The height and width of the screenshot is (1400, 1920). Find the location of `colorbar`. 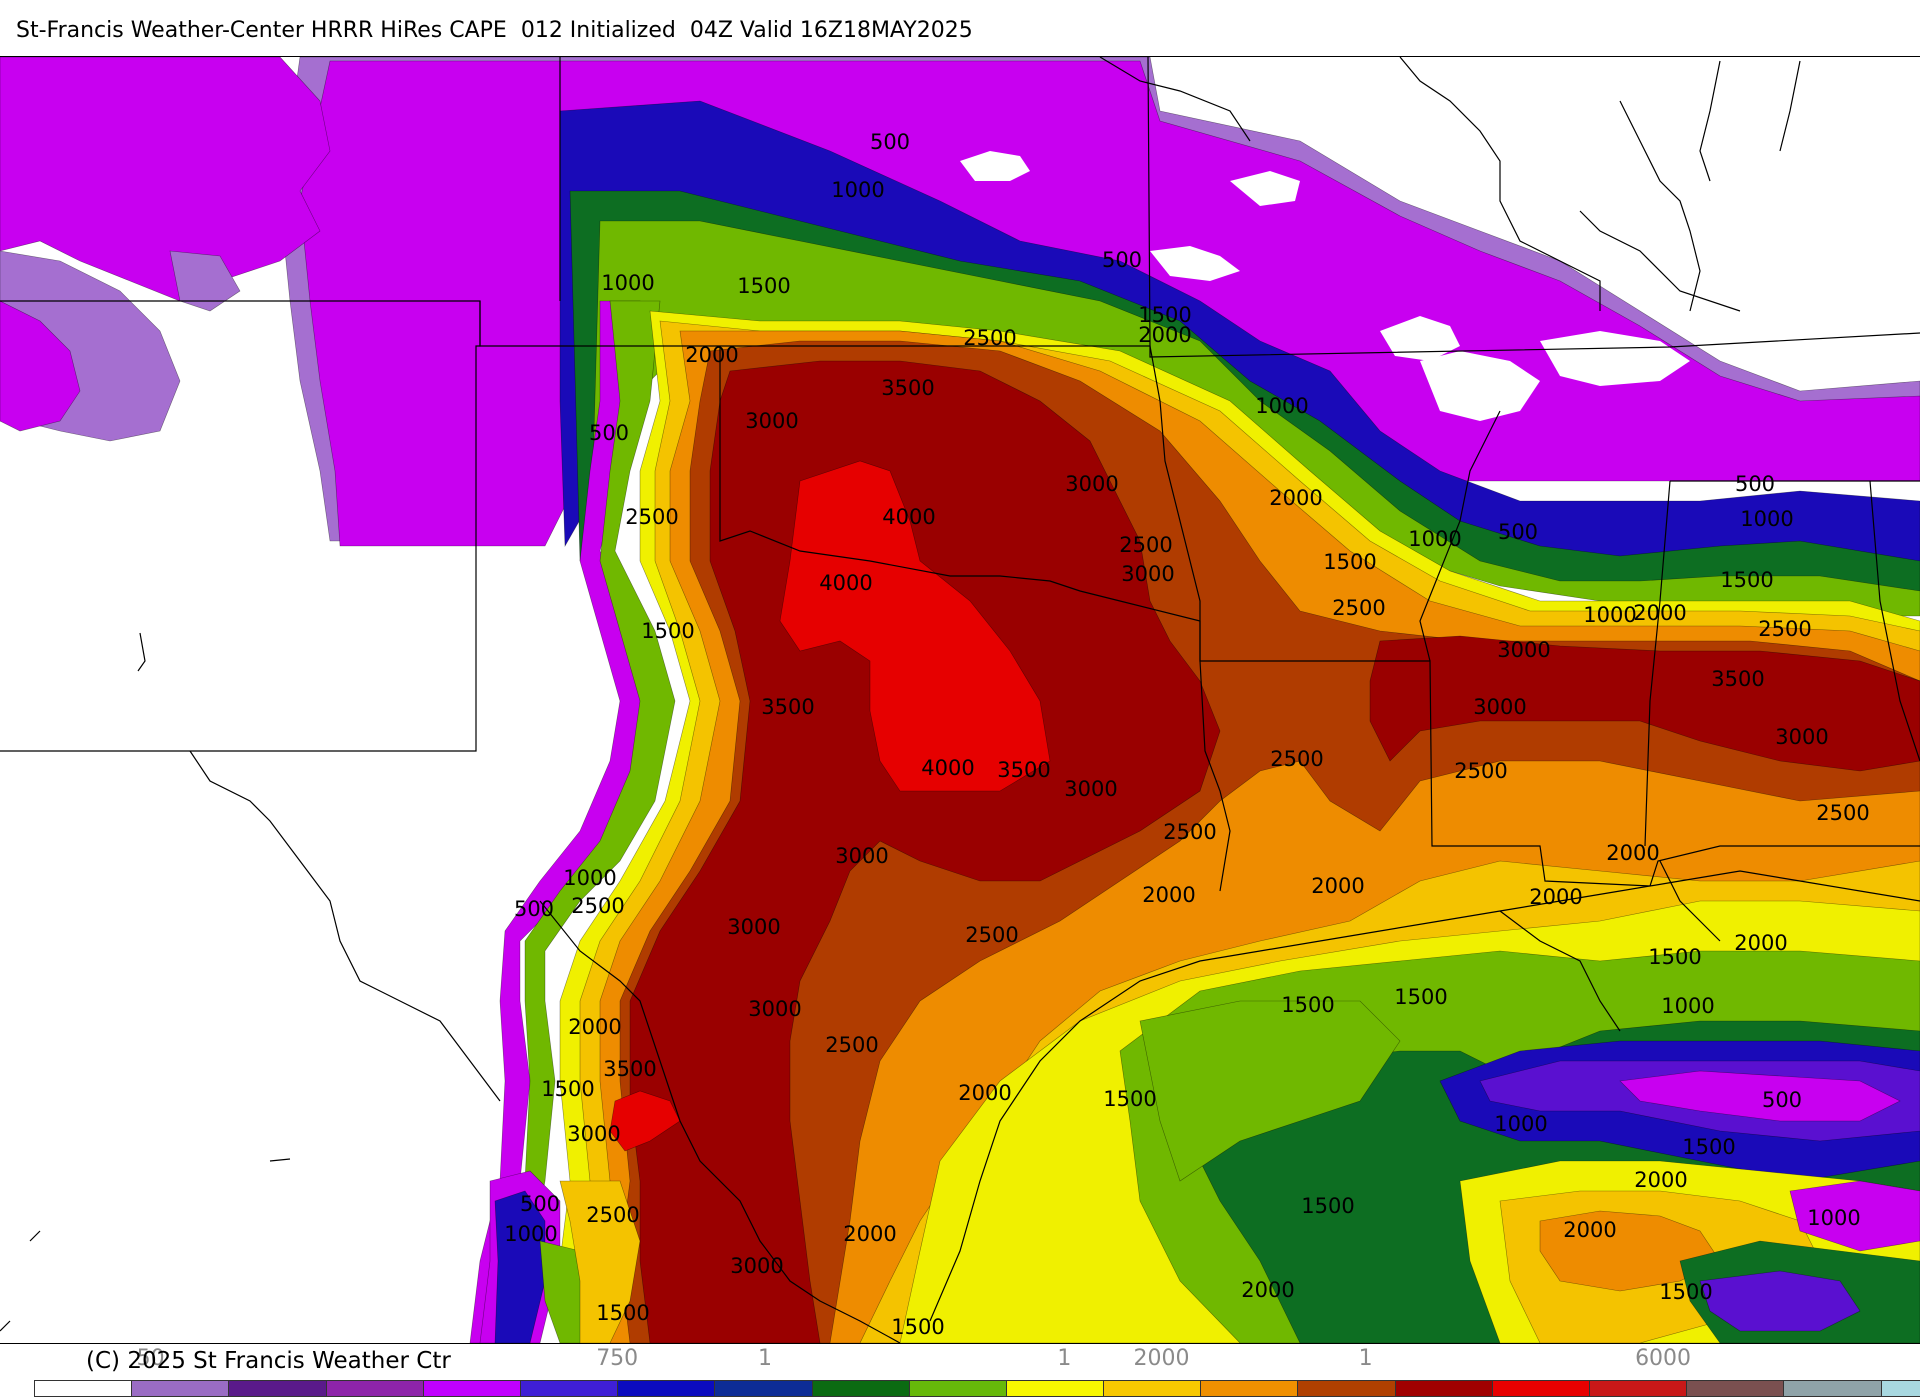

colorbar is located at coordinates (977, 1388).